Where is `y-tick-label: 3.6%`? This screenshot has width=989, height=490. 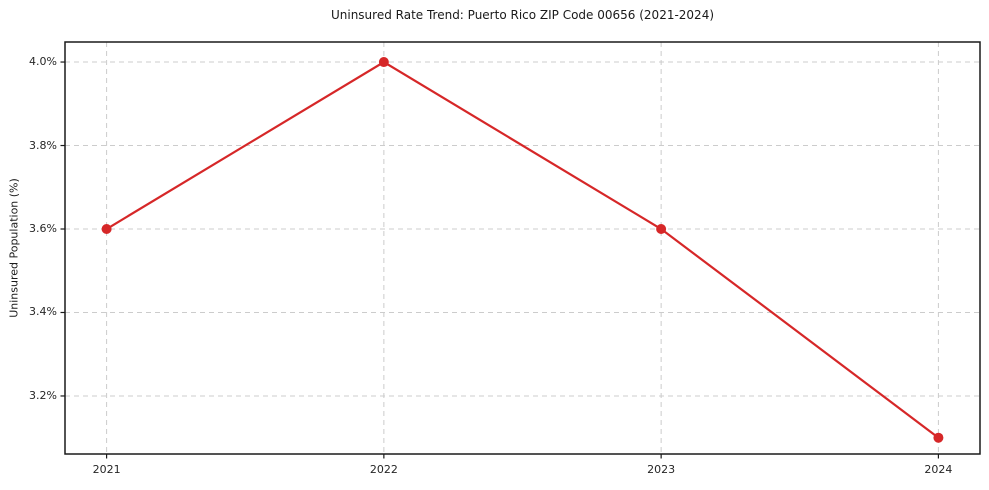 y-tick-label: 3.6% is located at coordinates (43, 228).